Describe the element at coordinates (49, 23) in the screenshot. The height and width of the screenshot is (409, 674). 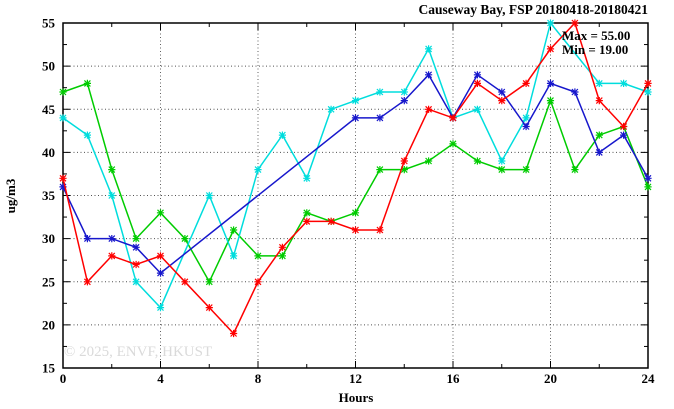
I see `y-tick-label: 55` at that location.